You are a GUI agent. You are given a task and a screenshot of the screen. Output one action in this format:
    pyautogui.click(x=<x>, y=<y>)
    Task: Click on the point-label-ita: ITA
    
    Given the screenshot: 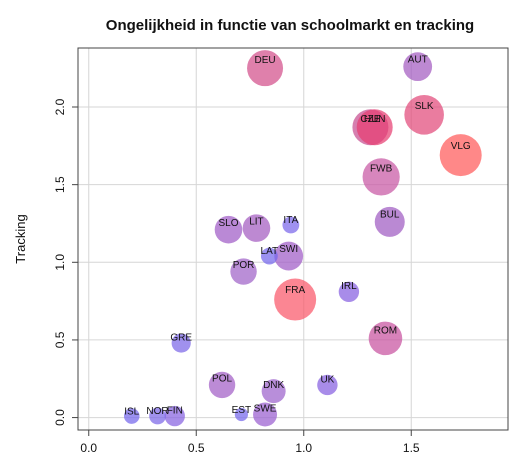 What is the action you would take?
    pyautogui.click(x=290, y=220)
    